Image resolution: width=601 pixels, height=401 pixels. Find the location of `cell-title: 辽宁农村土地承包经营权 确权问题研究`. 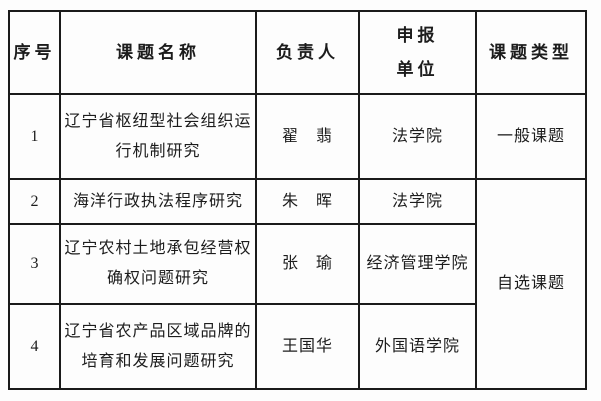

cell-title: 辽宁农村土地承包经营权 确权问题研究 is located at coordinates (158, 264).